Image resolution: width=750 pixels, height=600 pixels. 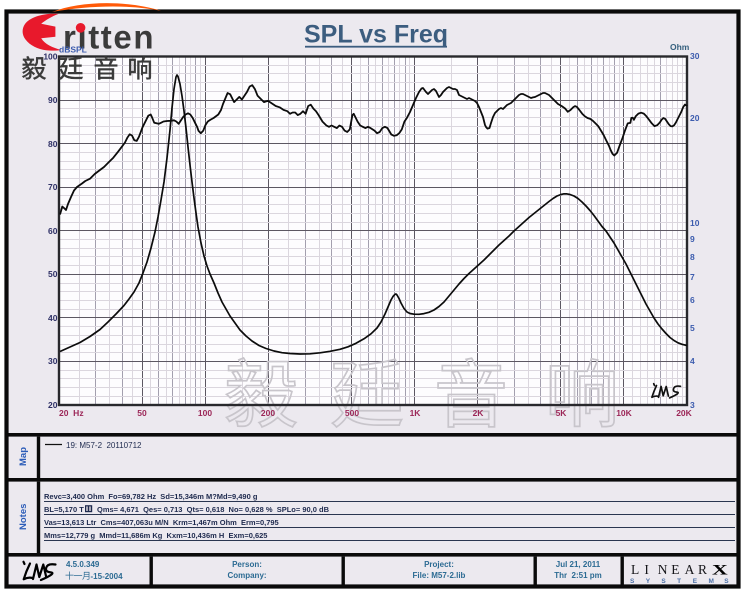 What do you see at coordinates (71, 413) in the screenshot?
I see `svg-text: 20 Hz` at bounding box center [71, 413].